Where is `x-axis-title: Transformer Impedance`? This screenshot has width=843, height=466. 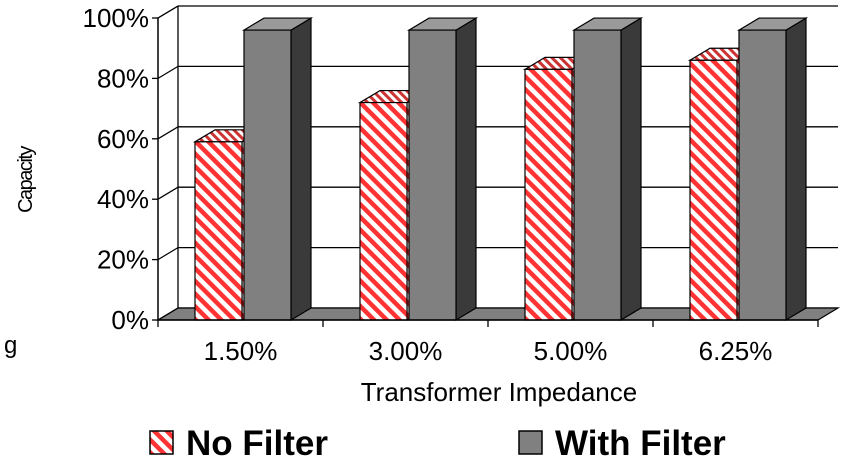
x-axis-title: Transformer Impedance is located at coordinates (499, 392).